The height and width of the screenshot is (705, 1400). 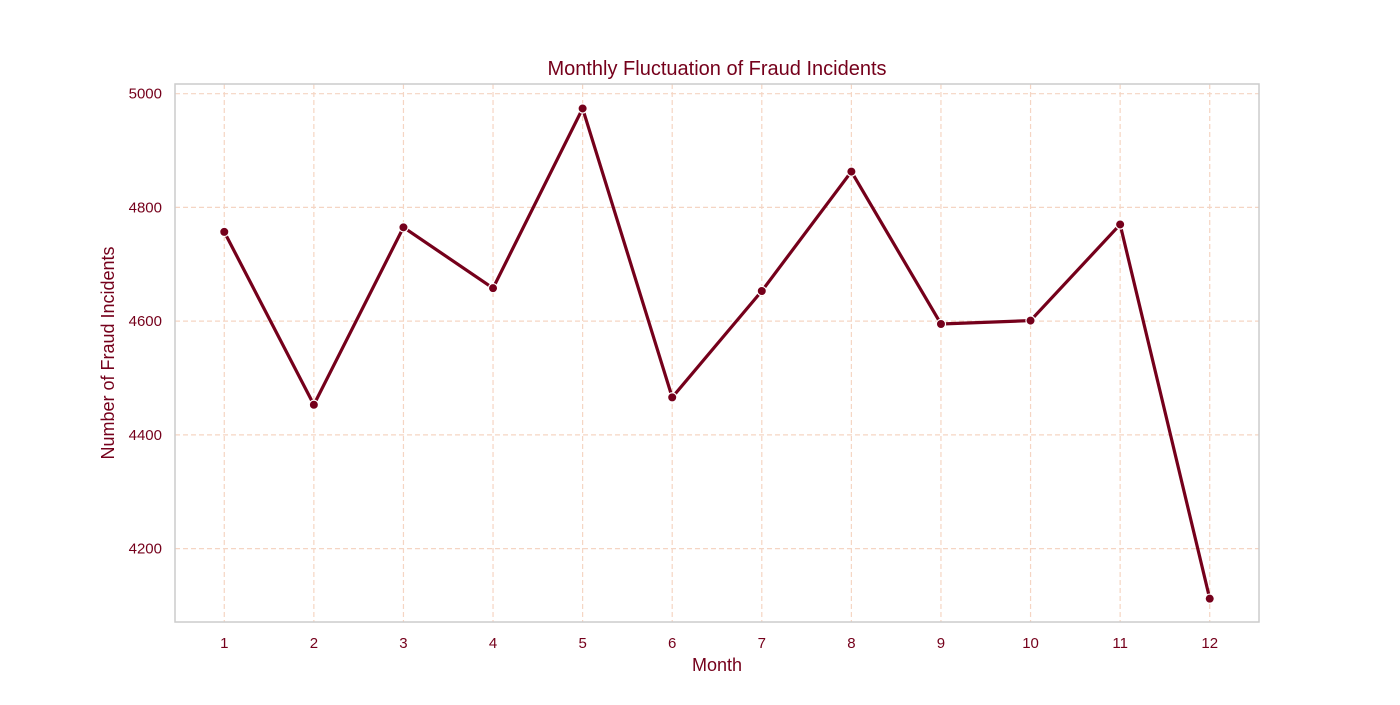 I want to click on x-tick-label: 2, so click(x=314, y=643).